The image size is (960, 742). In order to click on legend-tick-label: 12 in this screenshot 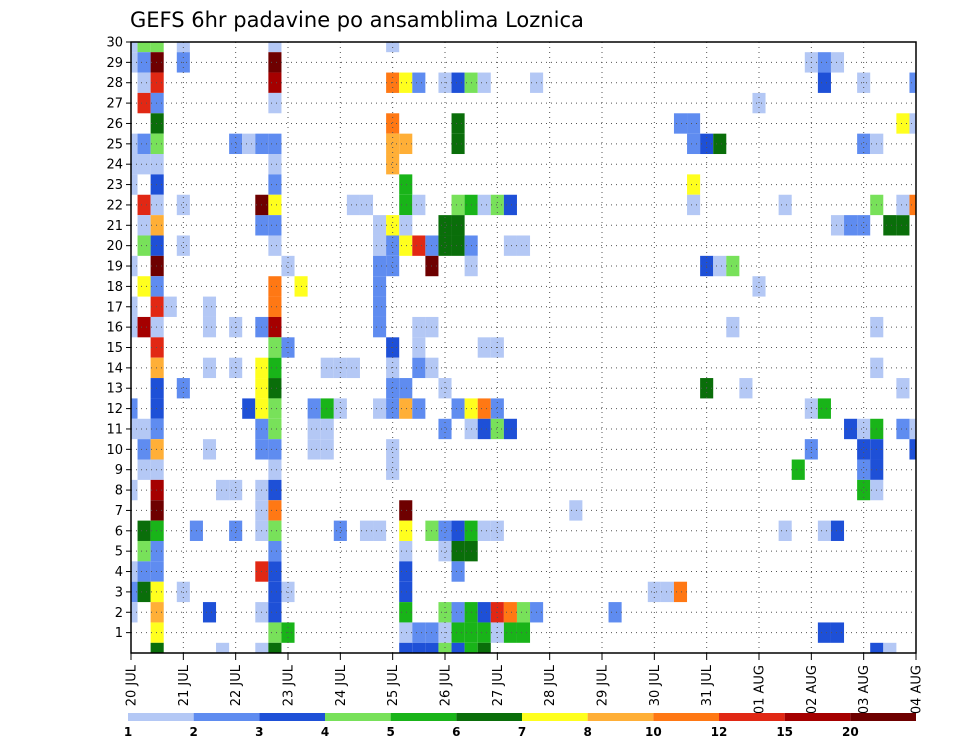, I will do `click(719, 732)`.